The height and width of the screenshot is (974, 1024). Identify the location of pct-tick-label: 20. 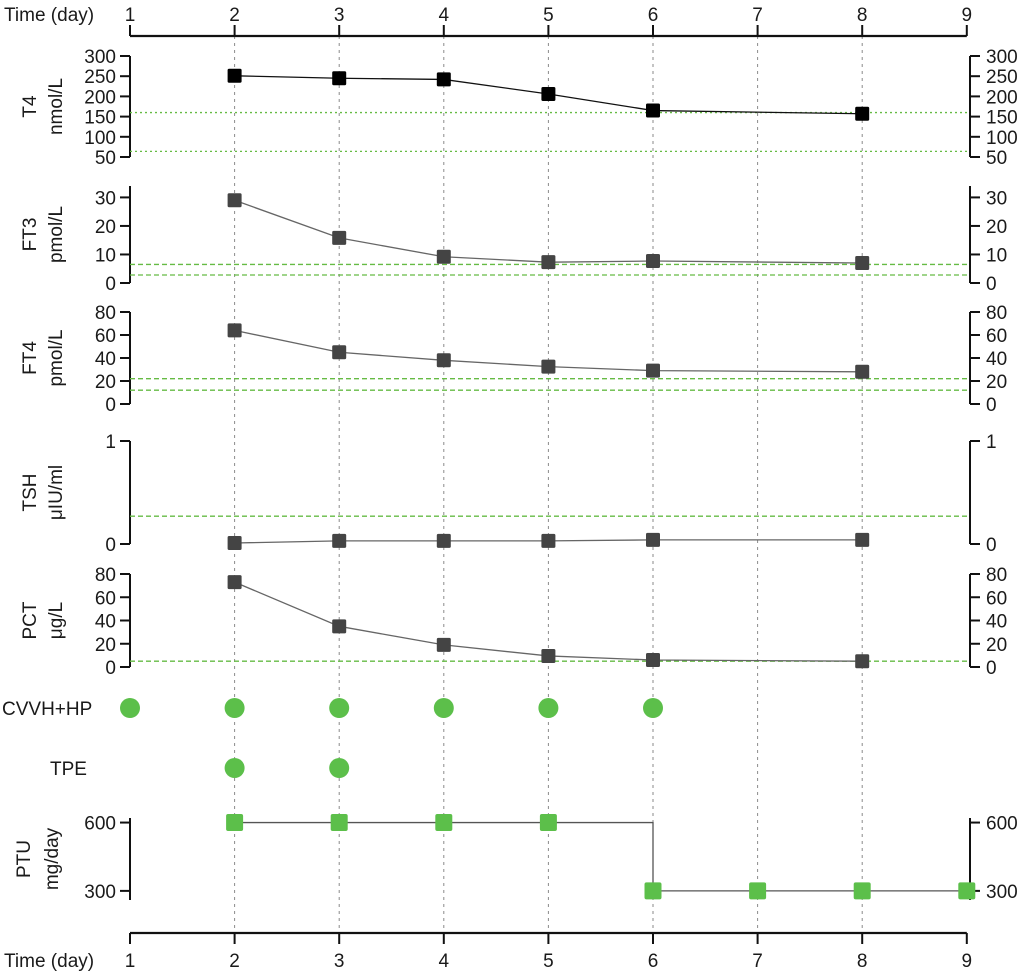
(105, 645).